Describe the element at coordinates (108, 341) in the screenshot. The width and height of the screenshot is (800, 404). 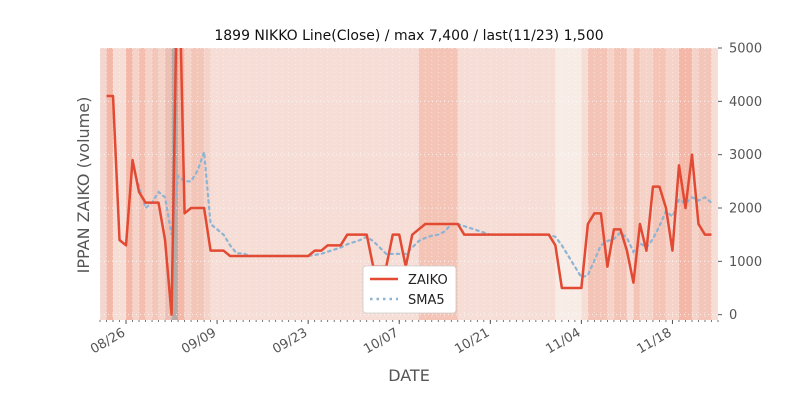
I see `x-tick-label: 08/26` at that location.